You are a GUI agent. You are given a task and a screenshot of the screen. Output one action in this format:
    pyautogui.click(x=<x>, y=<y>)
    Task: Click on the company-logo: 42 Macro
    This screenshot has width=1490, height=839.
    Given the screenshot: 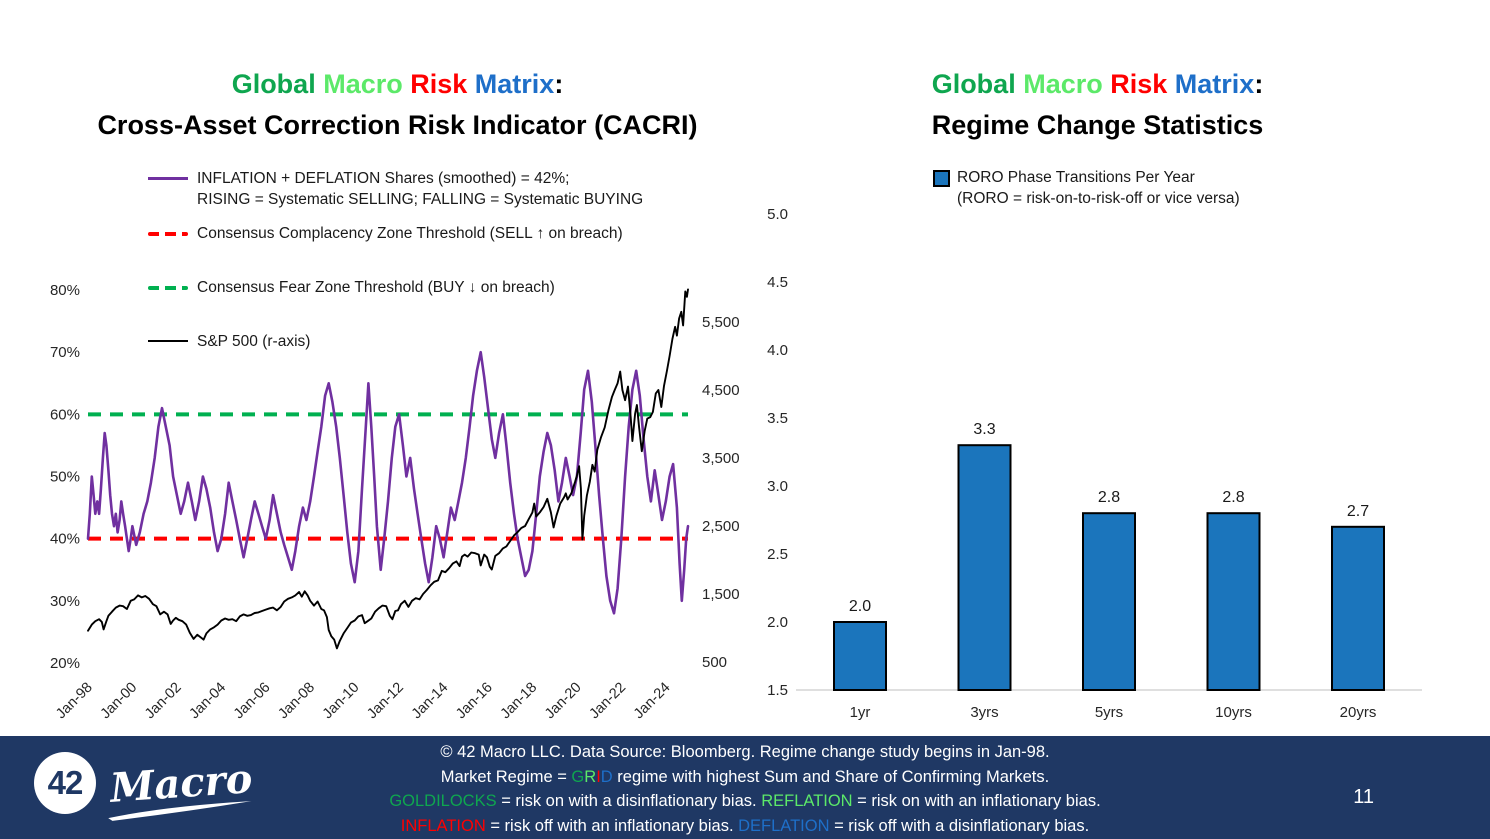 What is the action you would take?
    pyautogui.click(x=144, y=786)
    